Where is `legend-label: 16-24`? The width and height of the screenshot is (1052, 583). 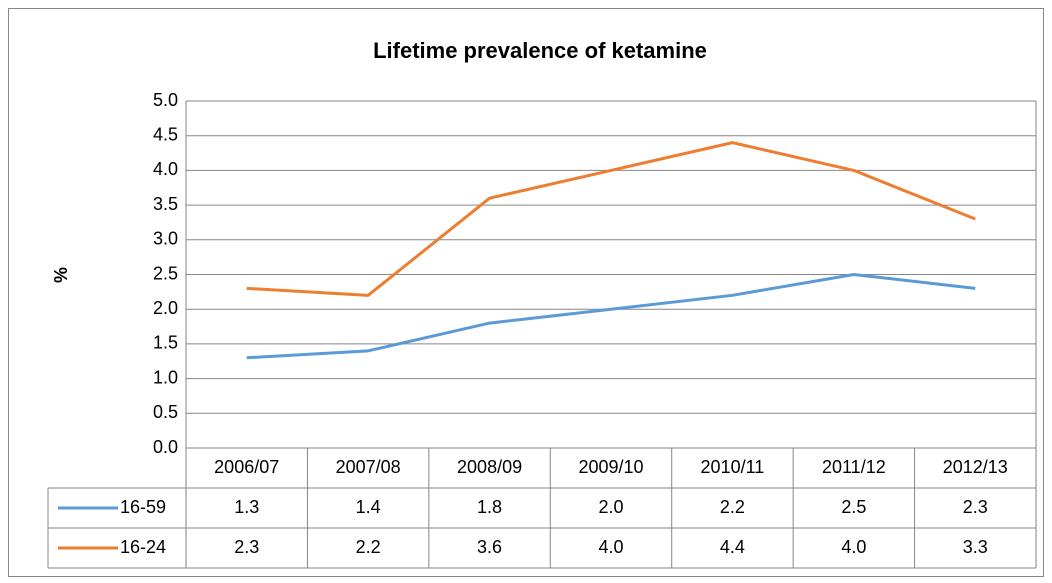 legend-label: 16-24 is located at coordinates (143, 547).